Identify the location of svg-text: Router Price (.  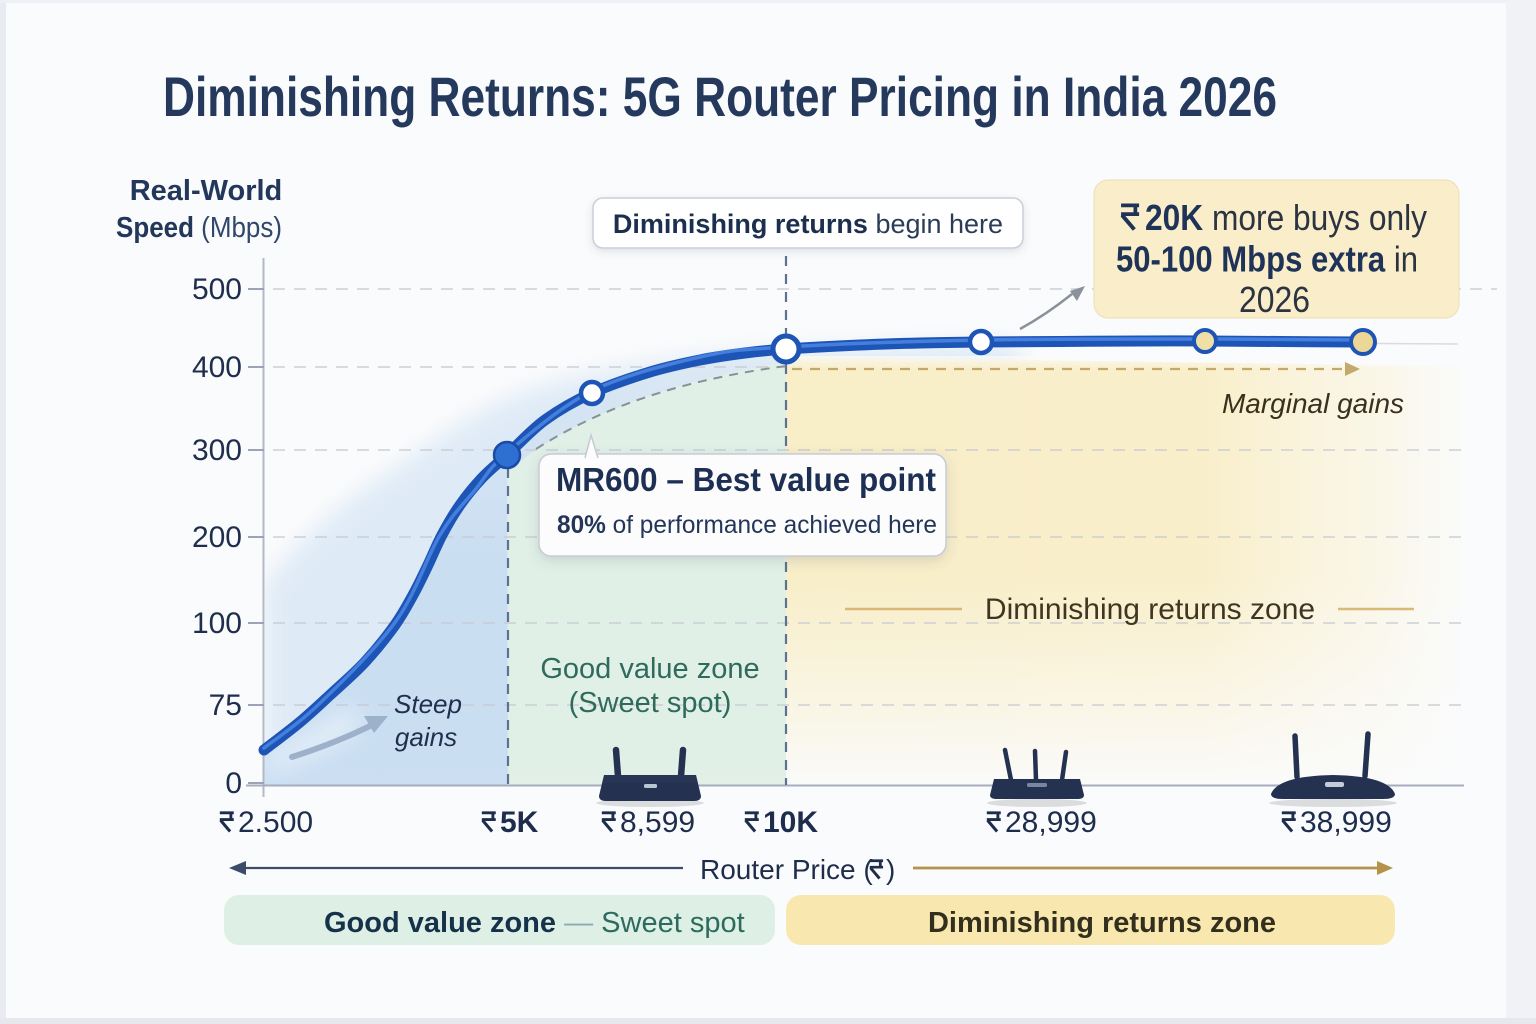
(786, 869).